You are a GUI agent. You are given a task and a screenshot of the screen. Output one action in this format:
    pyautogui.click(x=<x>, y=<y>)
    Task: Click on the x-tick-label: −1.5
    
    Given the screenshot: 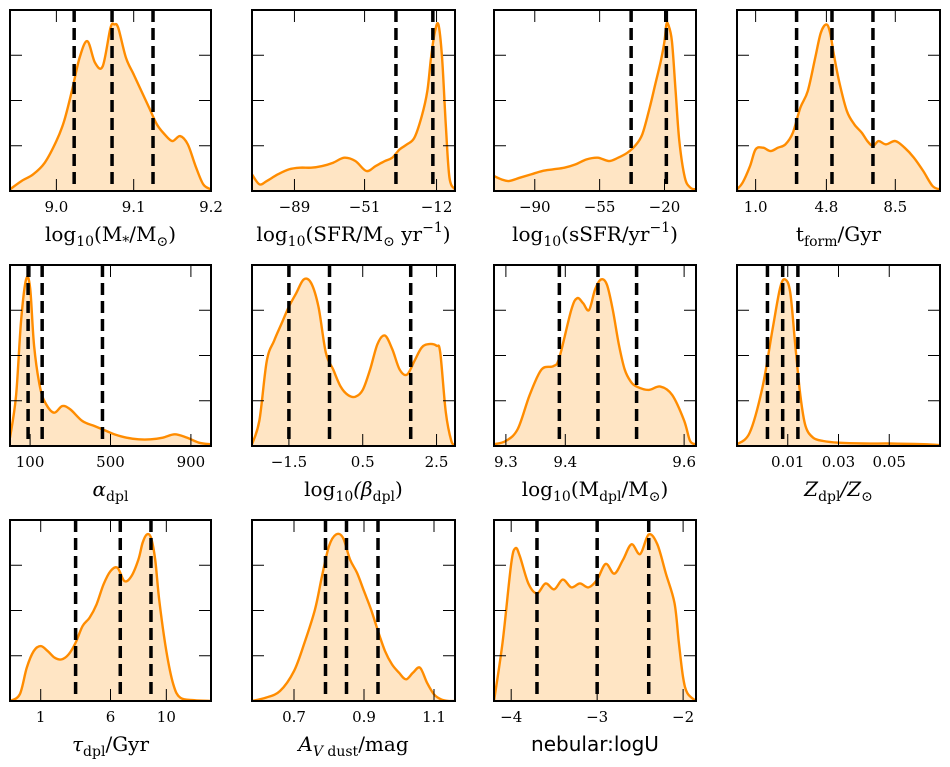 What is the action you would take?
    pyautogui.click(x=289, y=462)
    